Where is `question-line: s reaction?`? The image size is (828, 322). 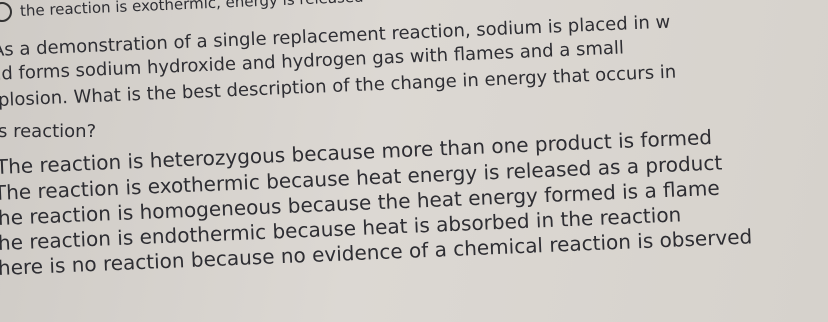
question-line: s reaction? is located at coordinates (48, 131).